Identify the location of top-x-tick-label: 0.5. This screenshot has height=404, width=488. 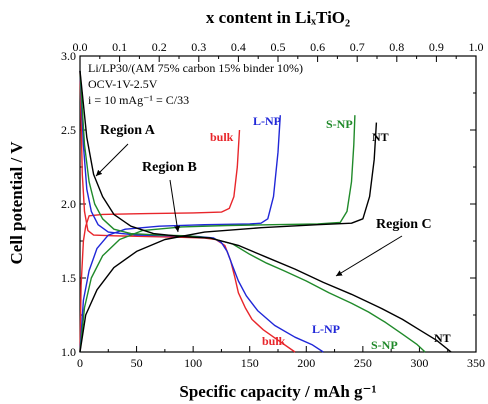
(278, 47).